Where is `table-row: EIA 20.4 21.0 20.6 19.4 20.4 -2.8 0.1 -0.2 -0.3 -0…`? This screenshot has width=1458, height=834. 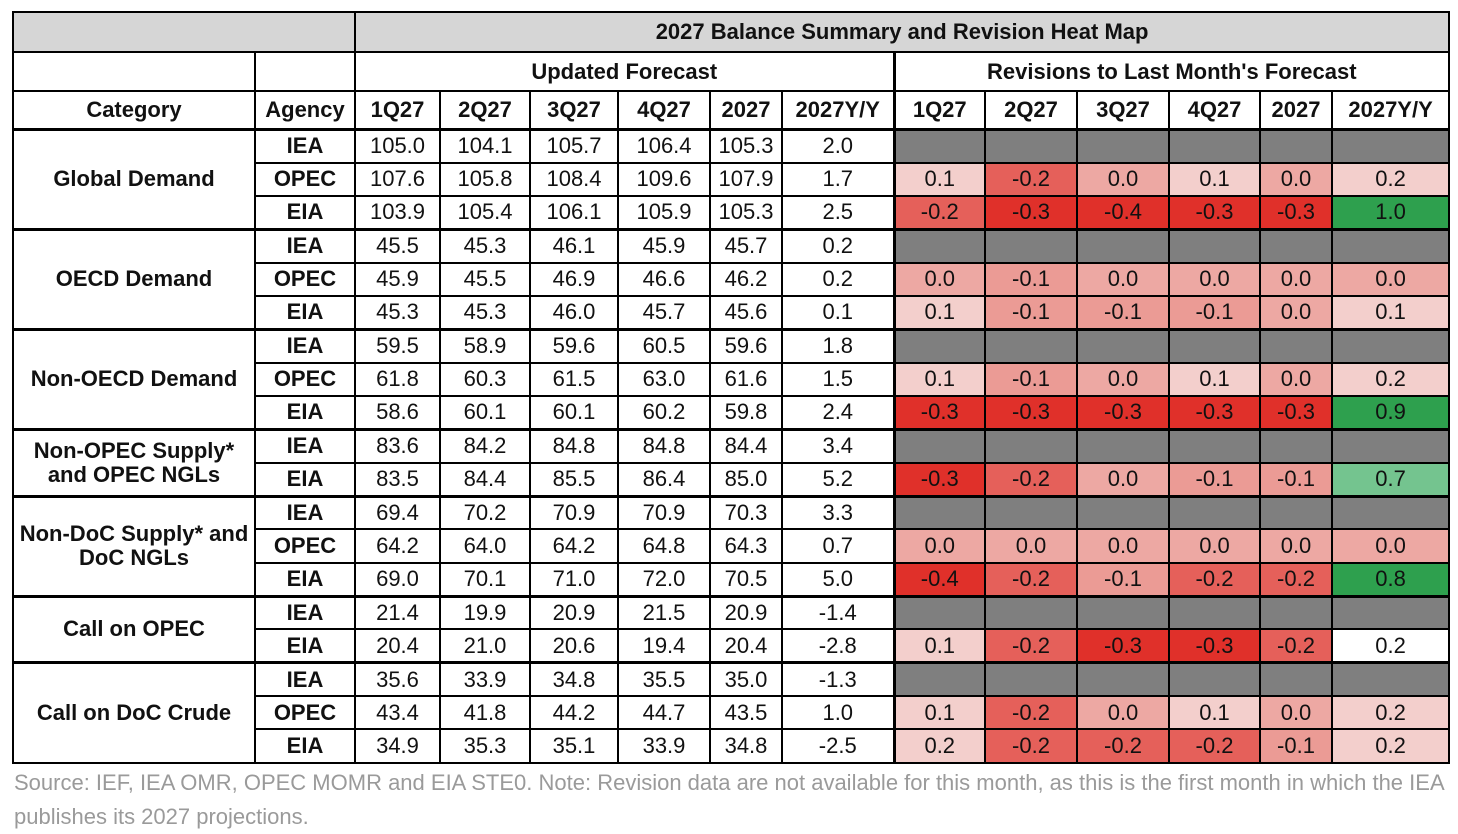
table-row: EIA 20.4 21.0 20.6 19.4 20.4 -2.8 0.1 -0.2 -0.3 -0… is located at coordinates (732, 646).